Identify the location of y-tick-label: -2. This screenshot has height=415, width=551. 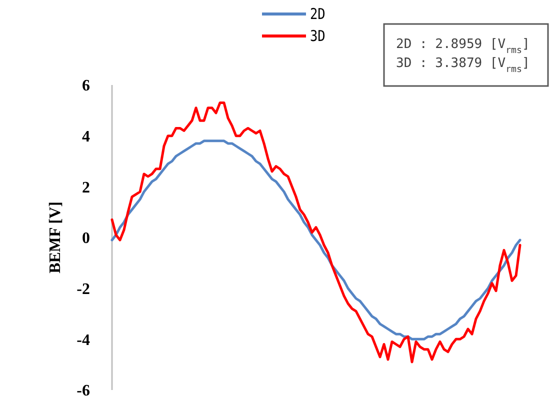
(83, 289).